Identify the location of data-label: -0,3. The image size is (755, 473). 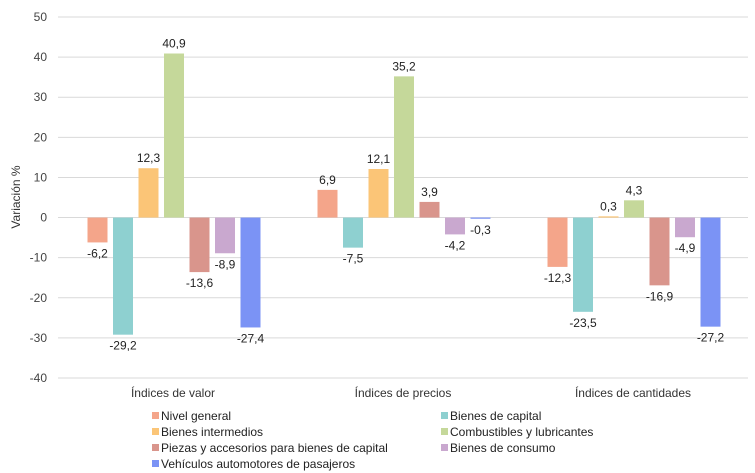
(480, 230).